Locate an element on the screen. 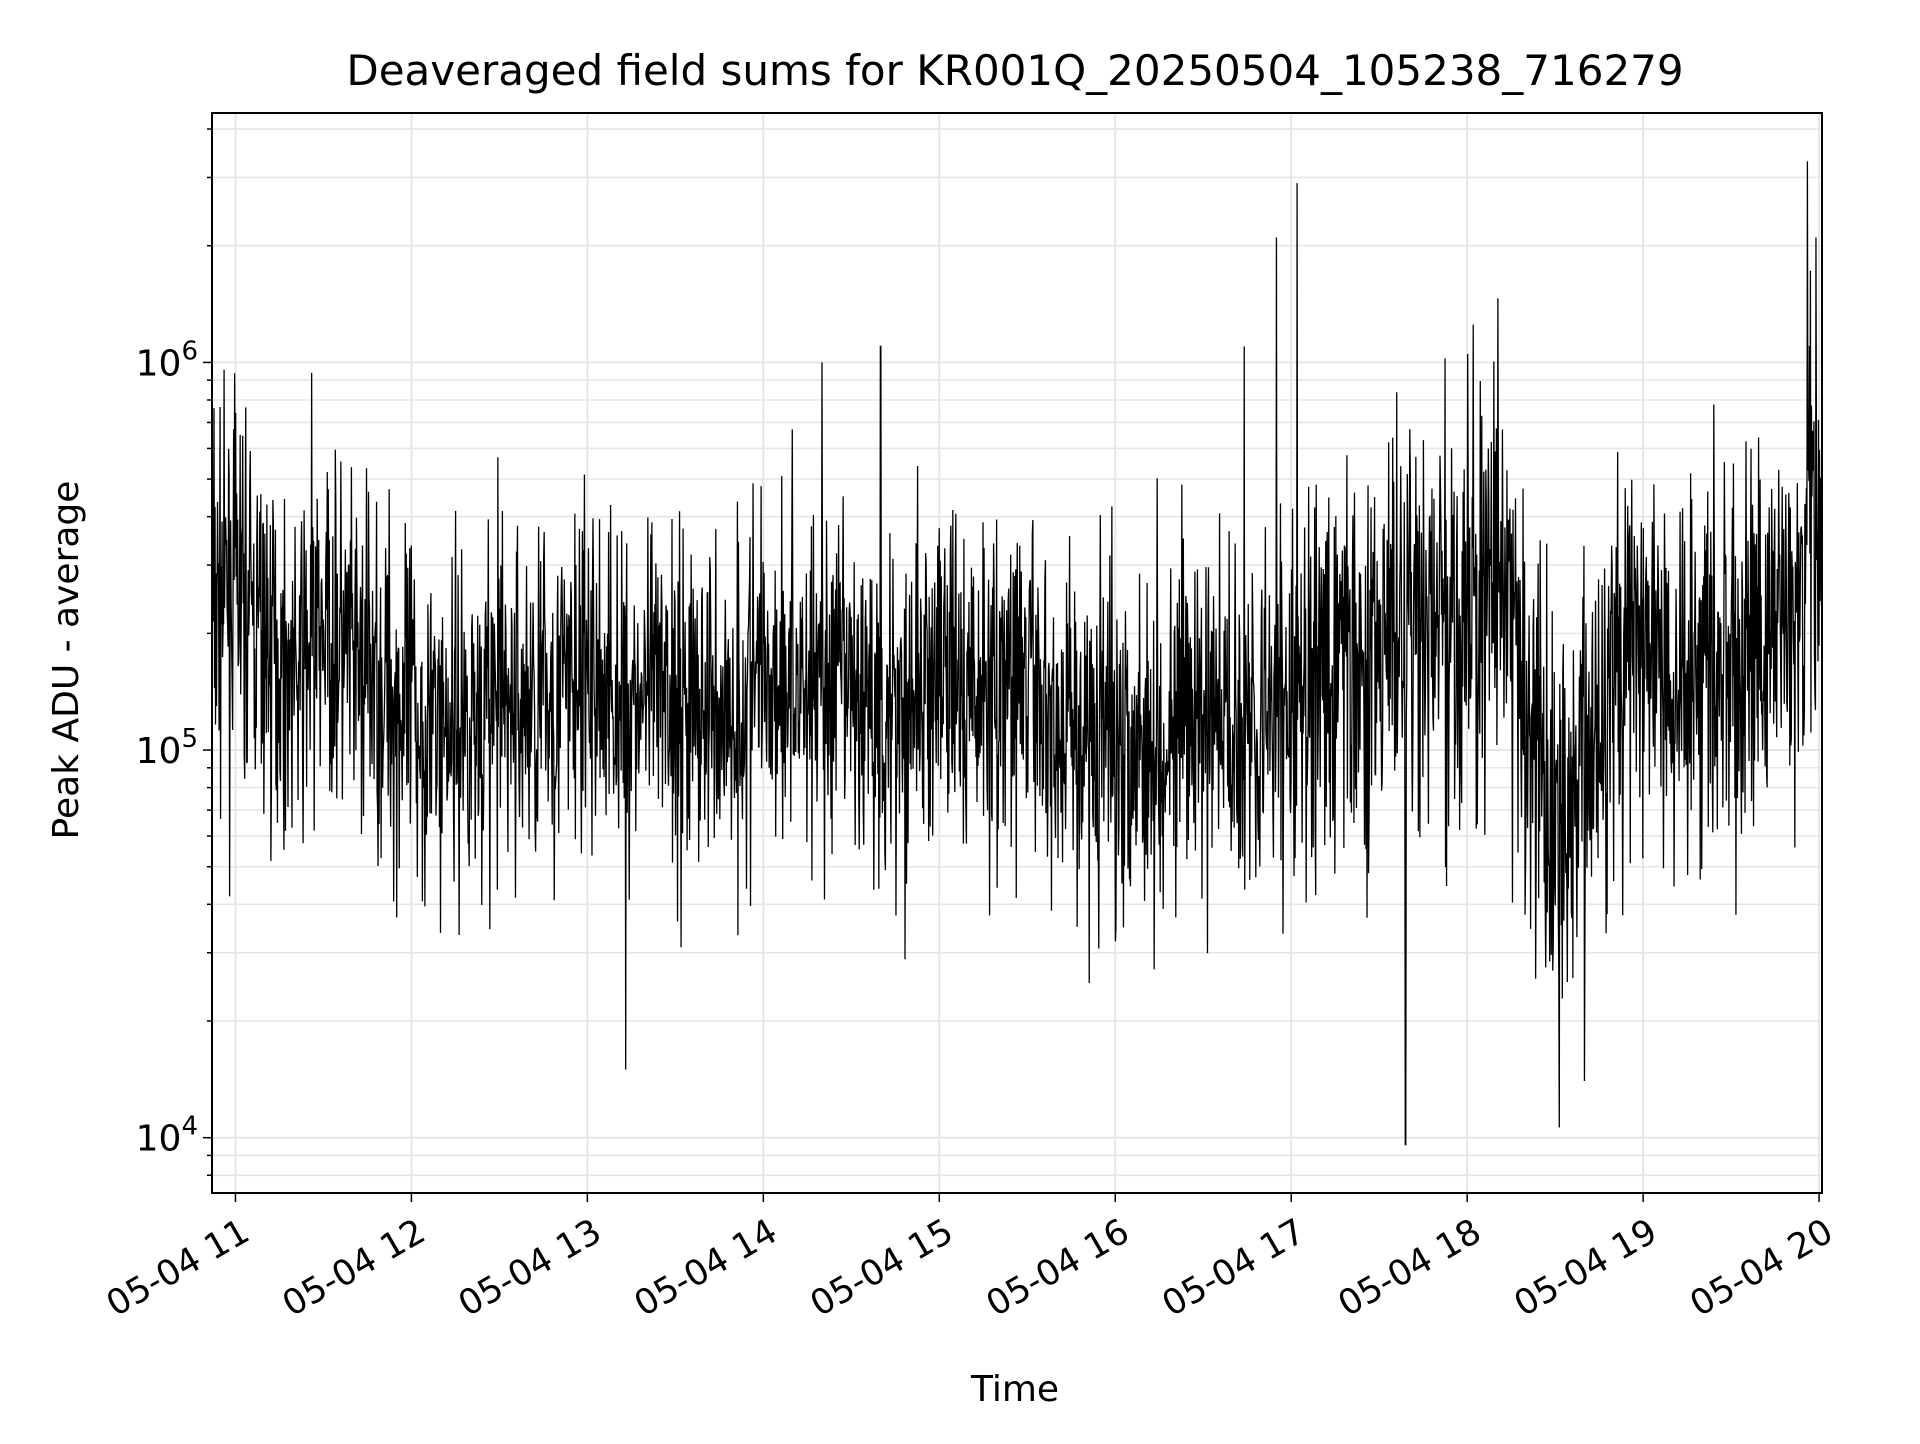 The height and width of the screenshot is (1444, 1920). y-tick-label: 10⁶ is located at coordinates (167, 360).